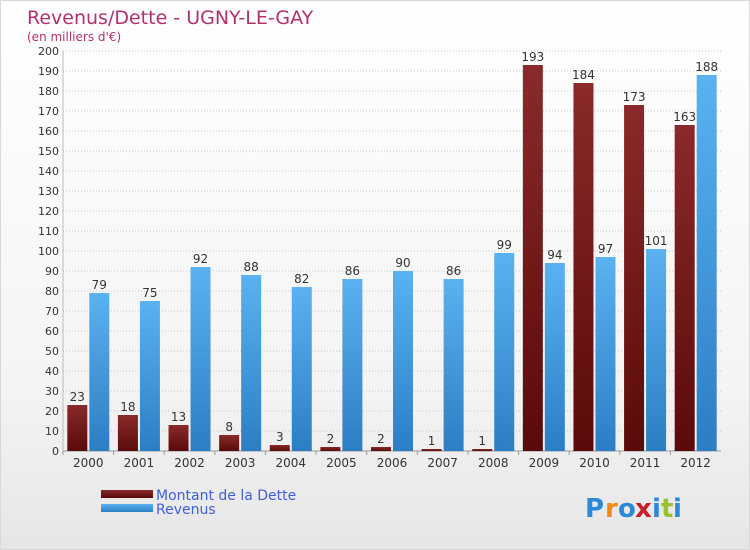  I want to click on chart-title: Revenus/Dette - UGNY-LE-GAY, so click(170, 18).